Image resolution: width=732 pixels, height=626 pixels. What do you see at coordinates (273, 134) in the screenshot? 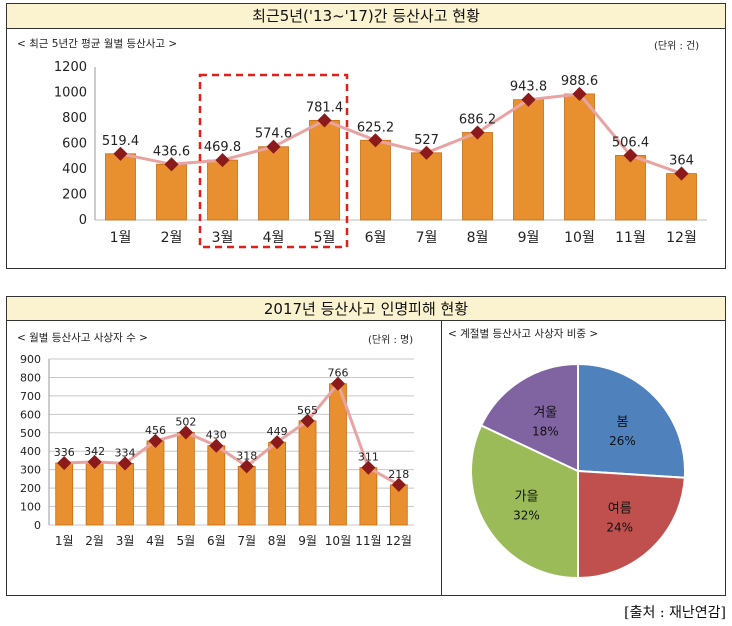
I see `top-chart-data-label: 574.6` at bounding box center [273, 134].